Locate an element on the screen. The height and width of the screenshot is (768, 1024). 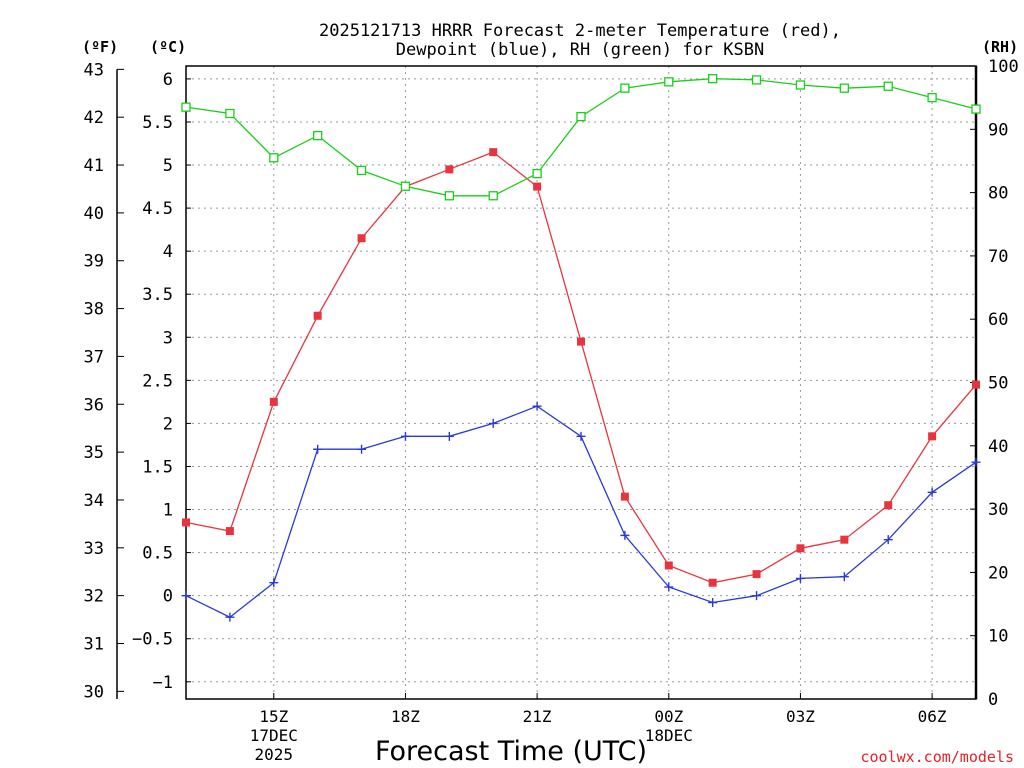
rh-tick-label: 70 is located at coordinates (998, 257).